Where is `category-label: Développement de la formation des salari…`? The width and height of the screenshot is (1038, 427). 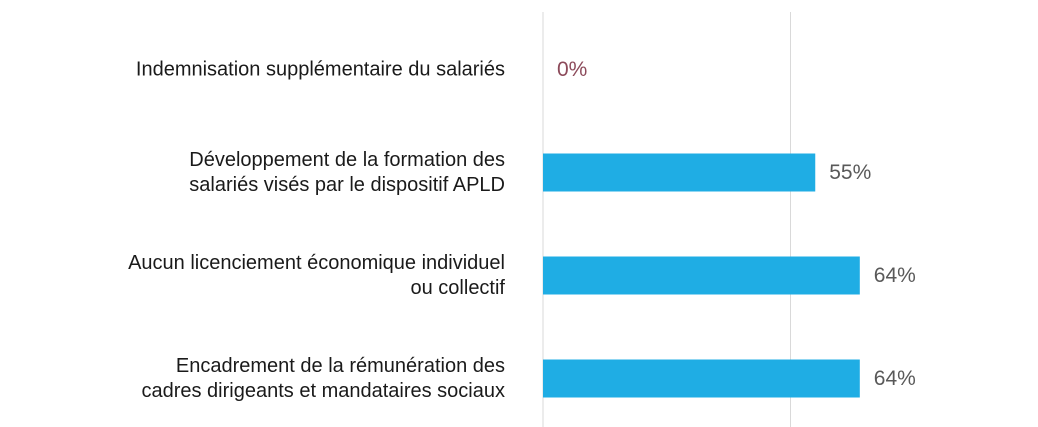
category-label: Développement de la formation des salari… is located at coordinates (347, 172).